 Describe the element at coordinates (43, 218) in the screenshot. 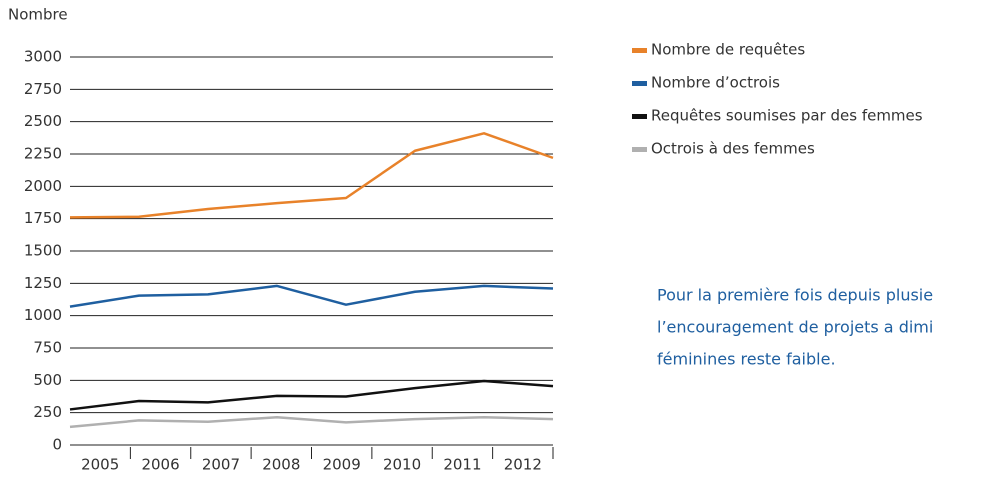

I see `y-tick-label: 1750` at that location.